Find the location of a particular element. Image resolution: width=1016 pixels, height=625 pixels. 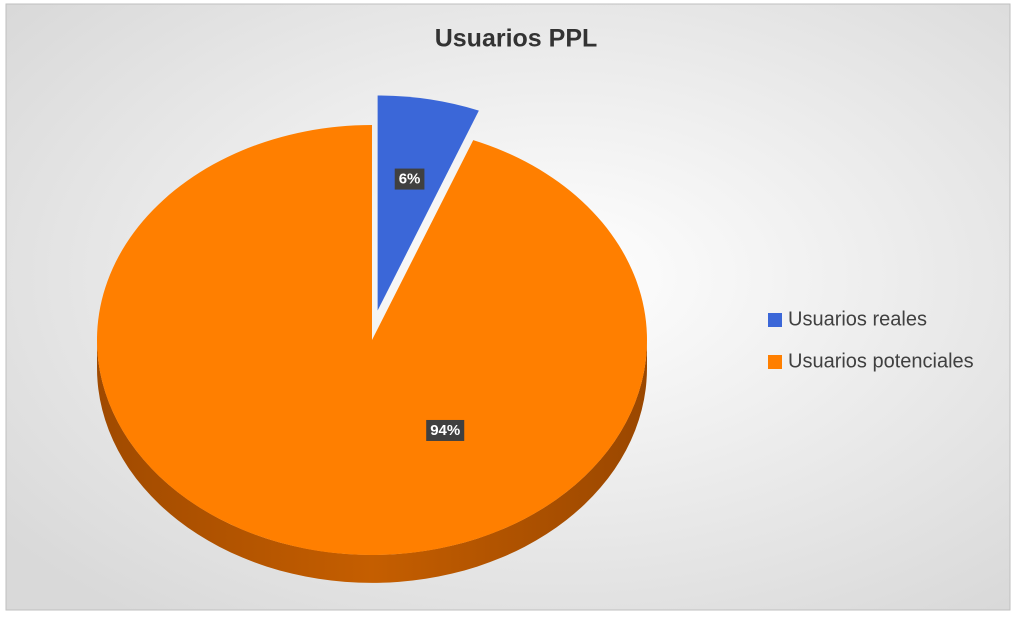

data-label-text: 94% is located at coordinates (445, 430).